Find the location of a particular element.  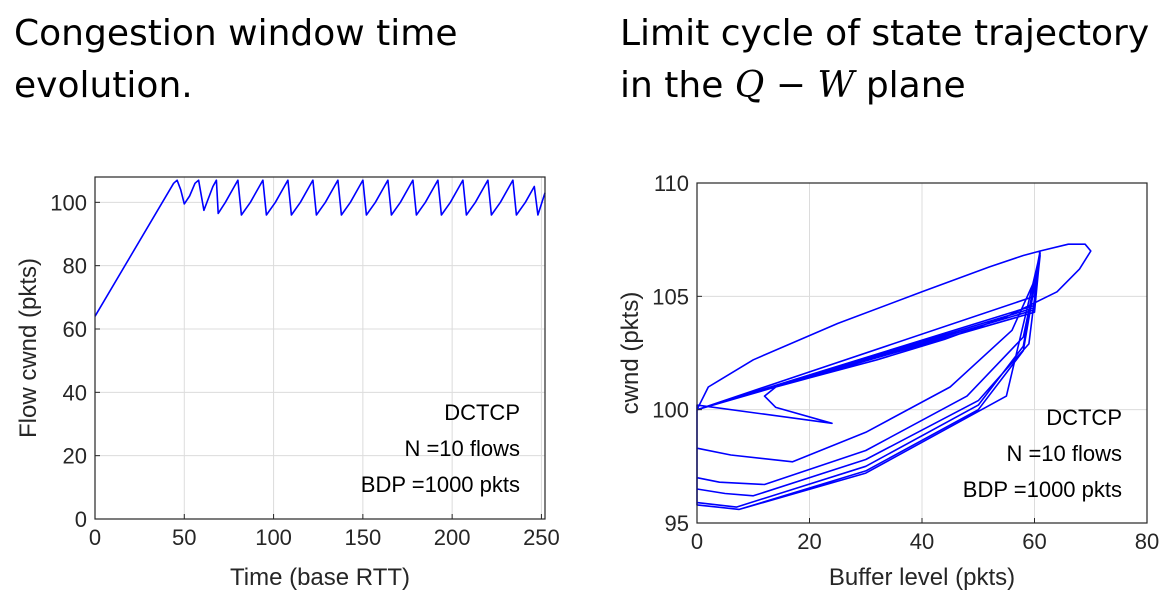

right-annotation-2: BDP =1000 pkts is located at coordinates (1042, 489).